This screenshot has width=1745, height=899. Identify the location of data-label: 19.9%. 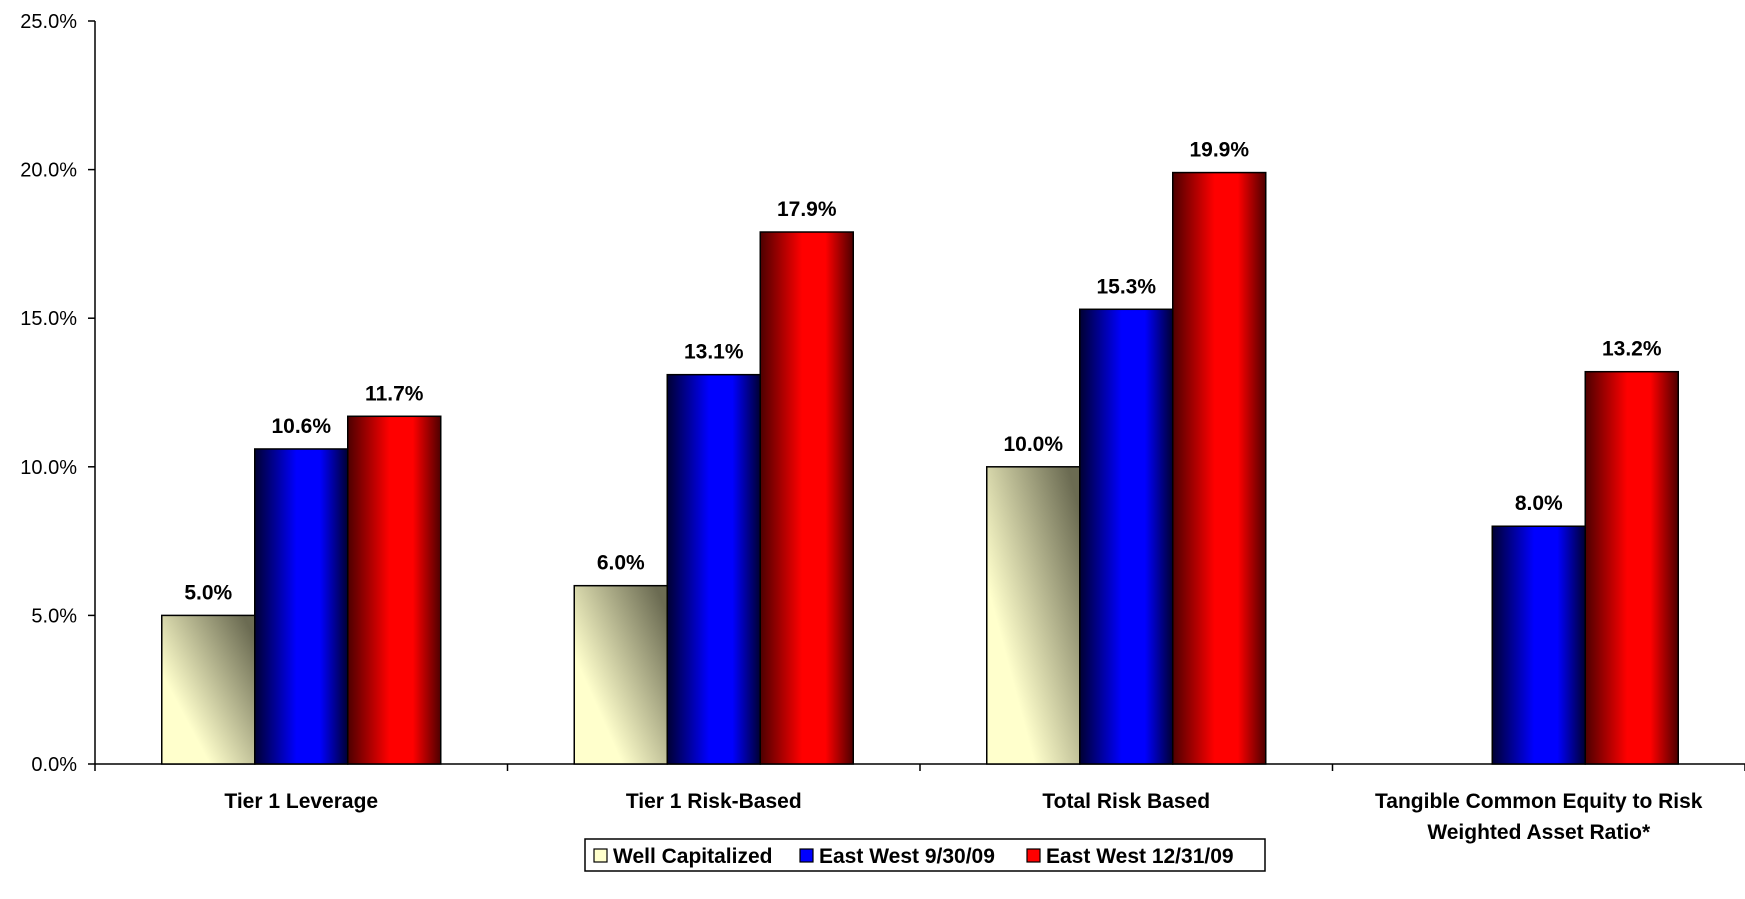
(1219, 150).